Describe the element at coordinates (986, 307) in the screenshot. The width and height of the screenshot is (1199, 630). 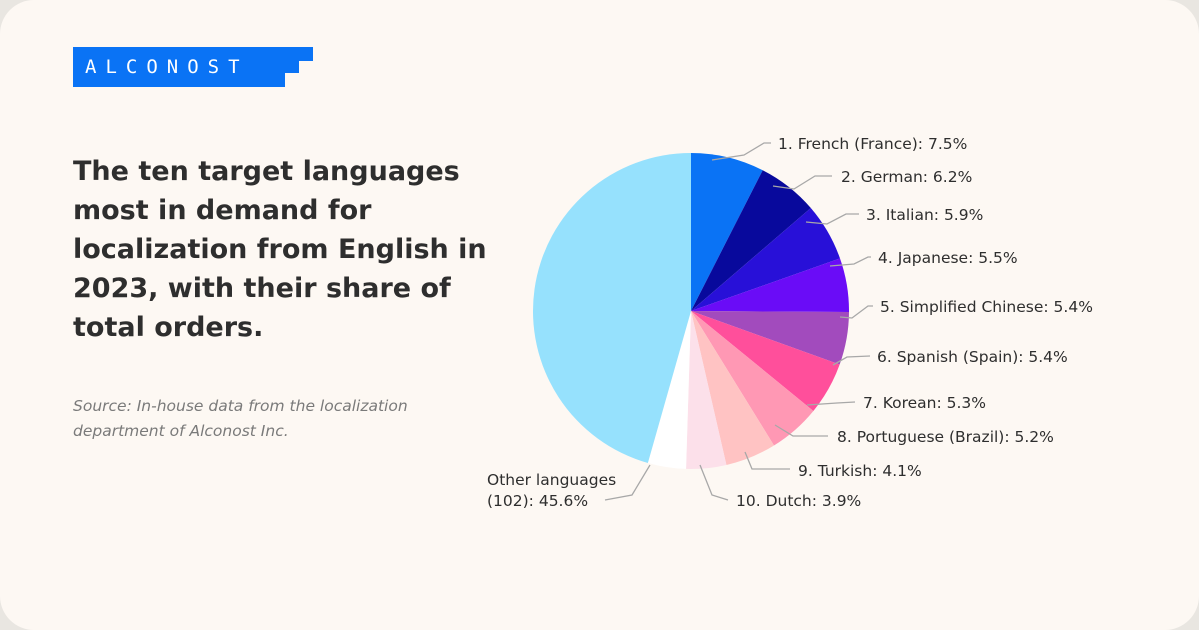
I see `slice-label-5: 5. Simplified Chinese: 5.4%` at that location.